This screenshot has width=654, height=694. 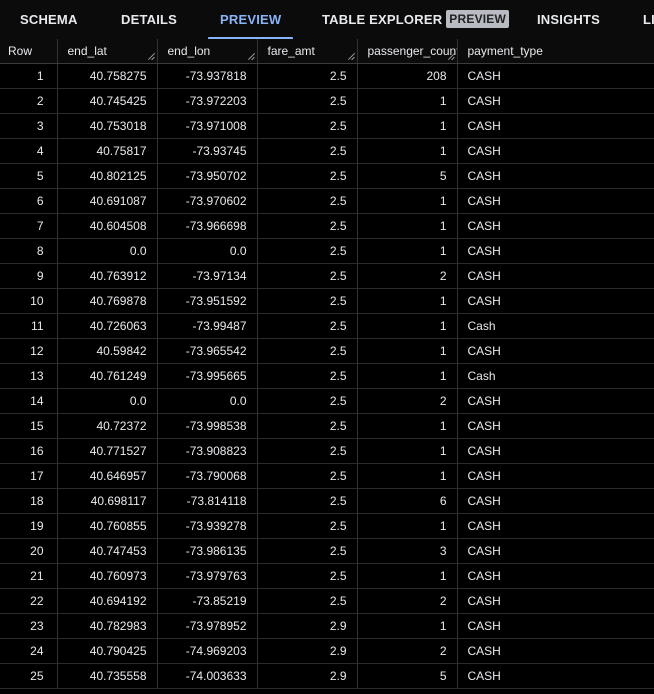 What do you see at coordinates (327, 426) in the screenshot?
I see `table-row: 15 40.72372 -73.998538 2.5 1 CASH` at bounding box center [327, 426].